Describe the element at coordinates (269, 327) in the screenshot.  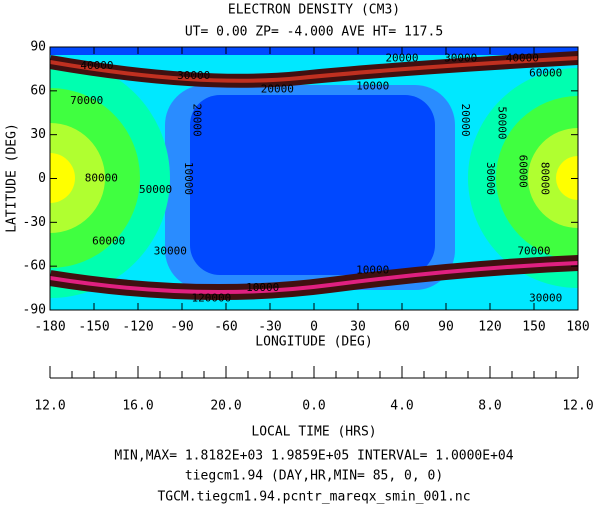
I see `x-tick-label: -30` at that location.